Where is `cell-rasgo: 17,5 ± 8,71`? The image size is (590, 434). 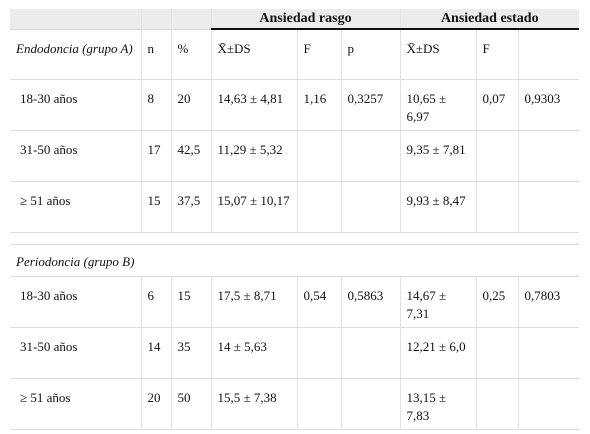 cell-rasgo: 17,5 ± 8,71 is located at coordinates (253, 302).